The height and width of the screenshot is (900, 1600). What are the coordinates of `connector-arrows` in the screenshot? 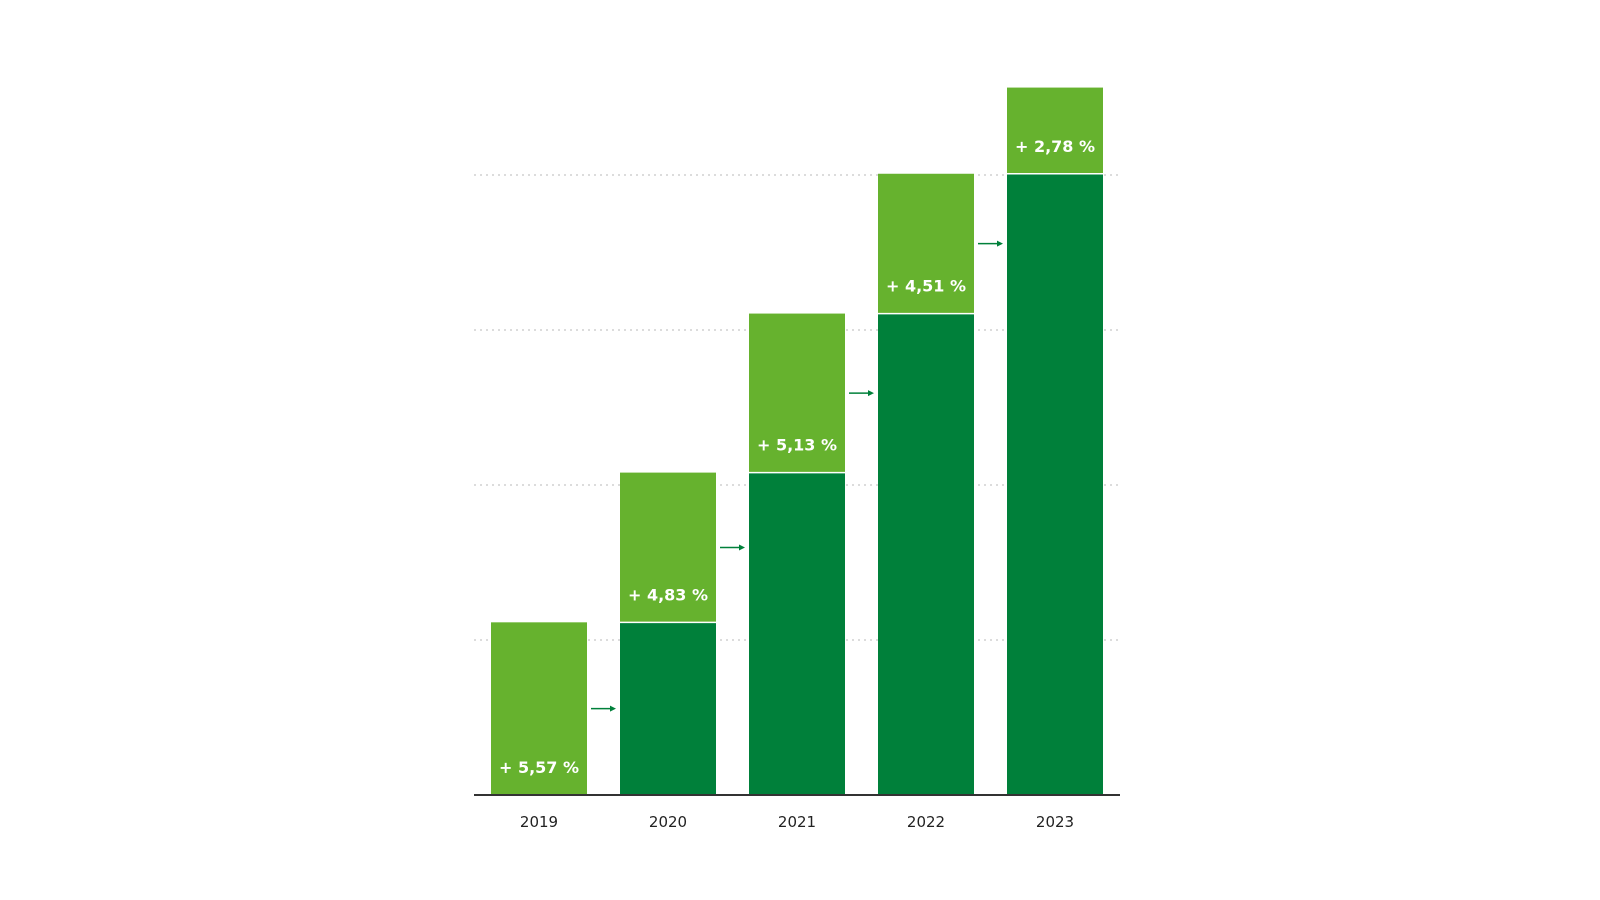 It's located at (797, 476).